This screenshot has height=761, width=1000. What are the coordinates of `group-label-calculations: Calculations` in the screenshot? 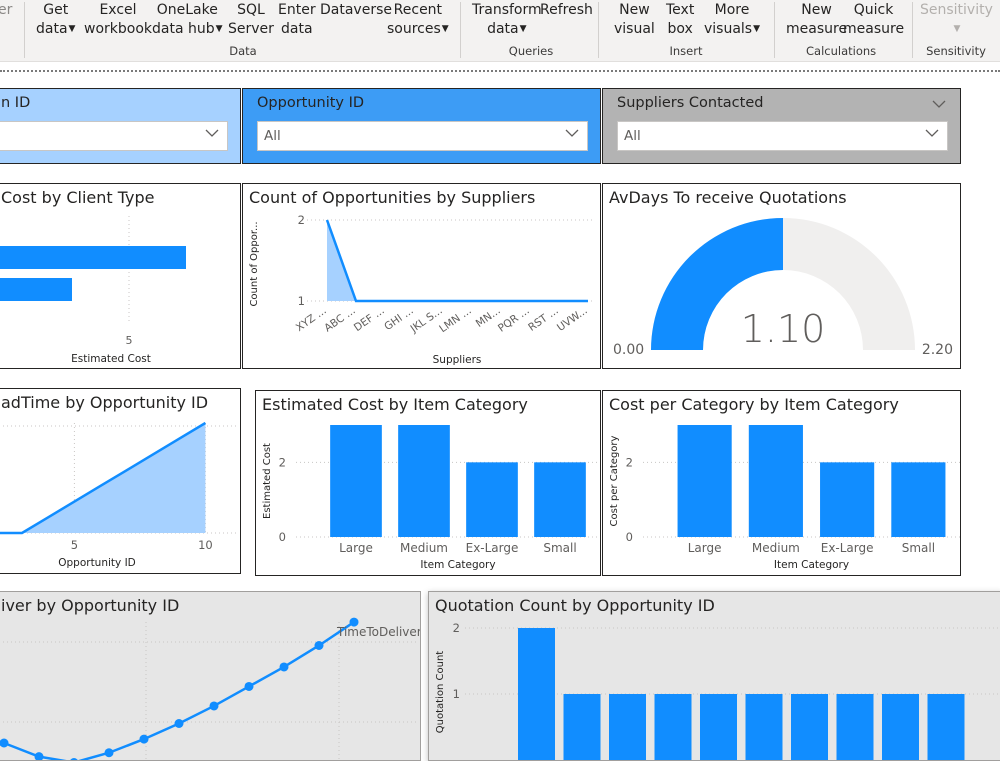 It's located at (841, 51).